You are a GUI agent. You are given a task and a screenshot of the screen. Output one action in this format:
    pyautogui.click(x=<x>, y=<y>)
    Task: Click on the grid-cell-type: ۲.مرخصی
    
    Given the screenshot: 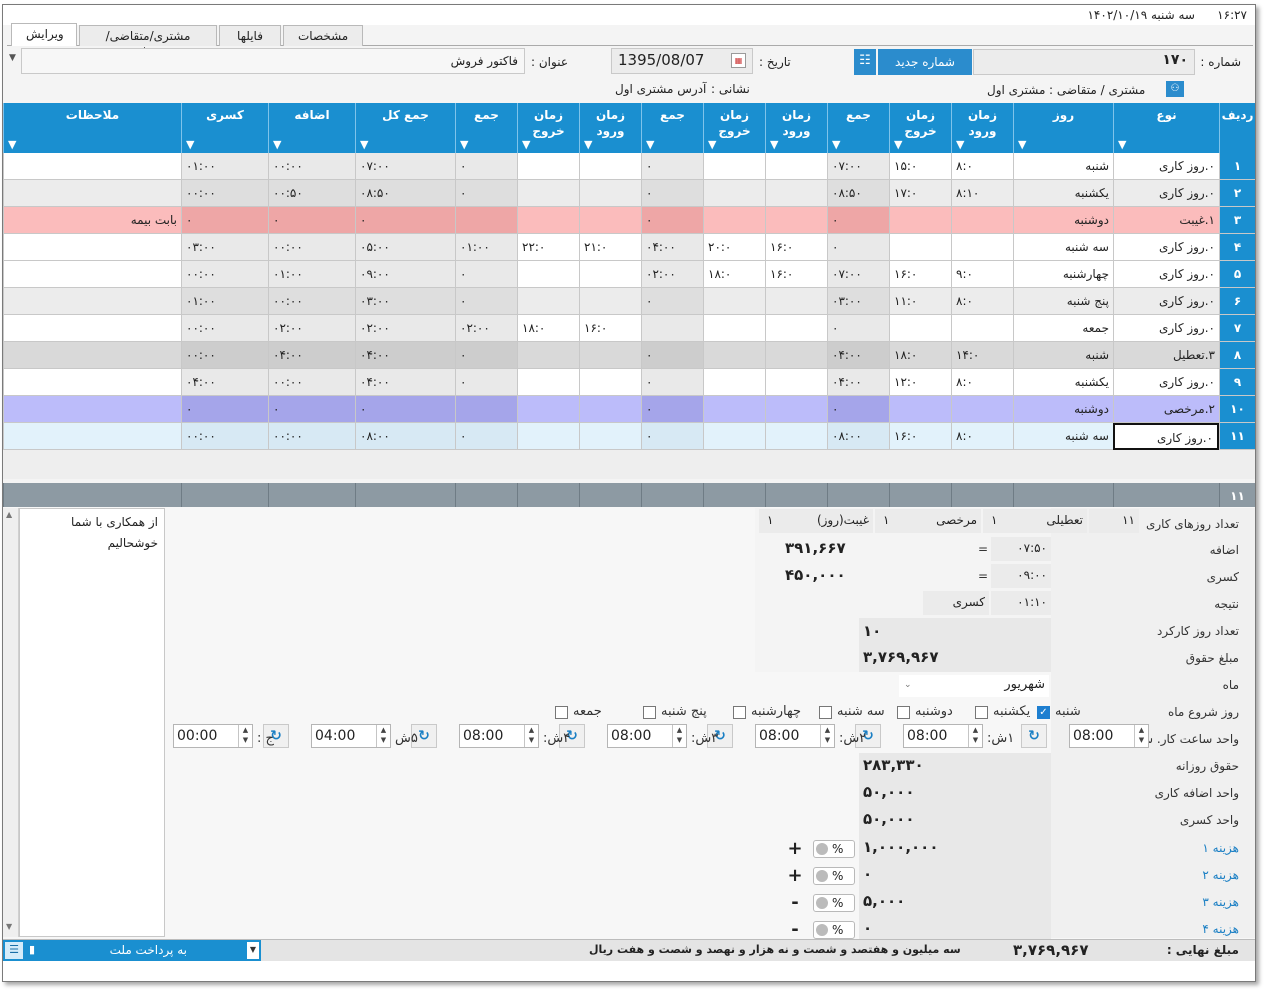 What is the action you would take?
    pyautogui.click(x=1166, y=409)
    